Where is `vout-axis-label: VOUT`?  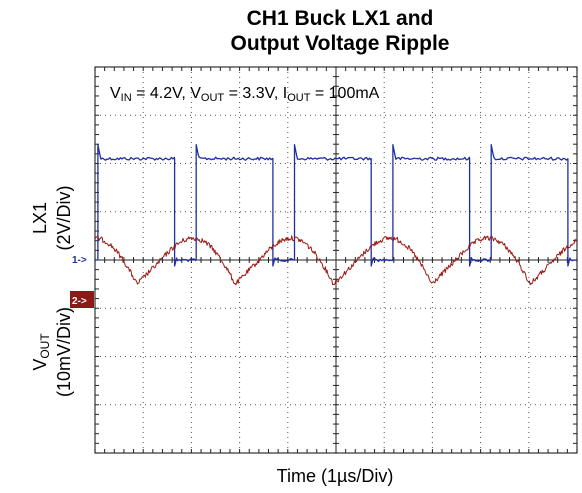
vout-axis-label: VOUT is located at coordinates (41, 352).